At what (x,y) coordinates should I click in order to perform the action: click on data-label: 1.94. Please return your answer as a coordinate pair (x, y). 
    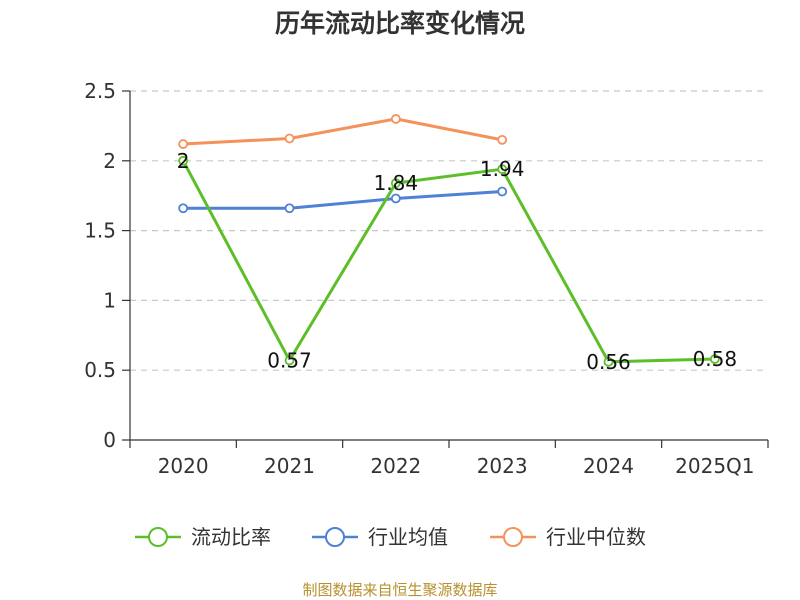
    Looking at the image, I should click on (502, 169).